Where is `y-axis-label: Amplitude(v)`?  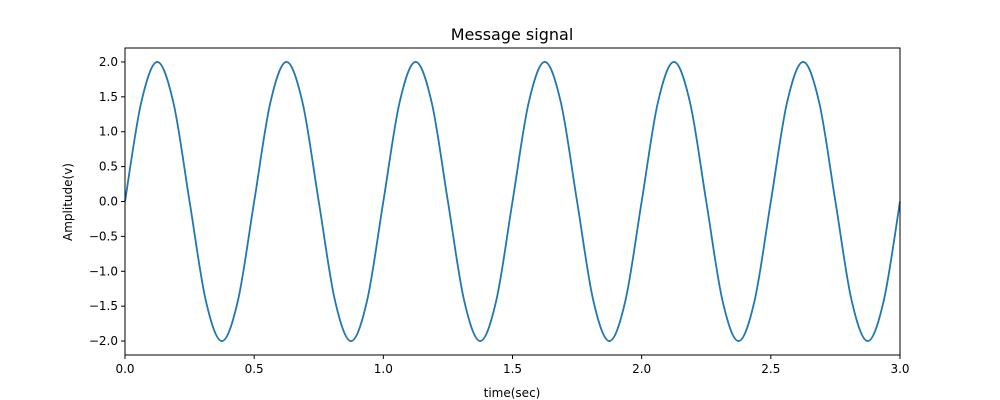
y-axis-label: Amplitude(v) is located at coordinates (68, 202).